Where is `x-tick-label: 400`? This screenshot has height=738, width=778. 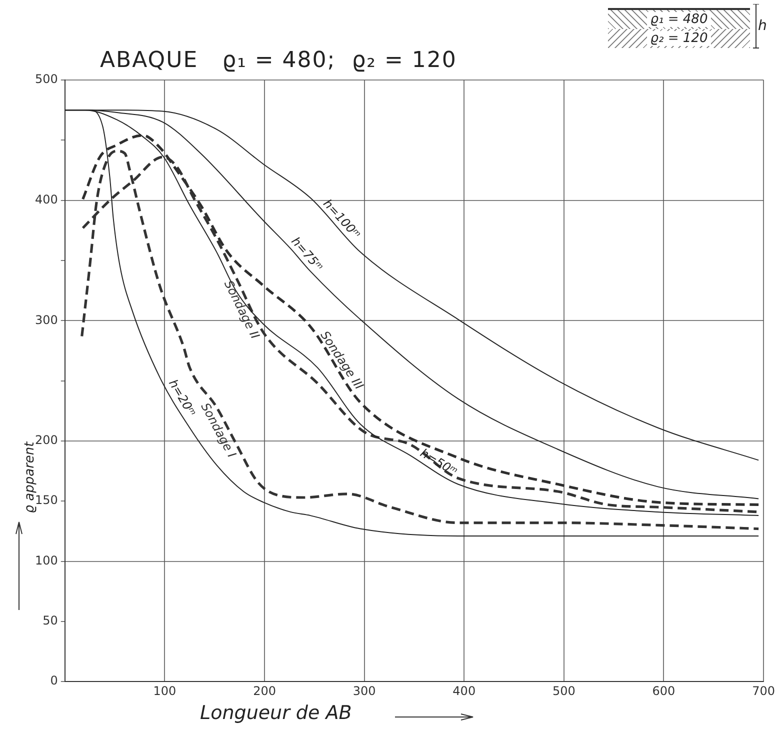 x-tick-label: 400 is located at coordinates (464, 691).